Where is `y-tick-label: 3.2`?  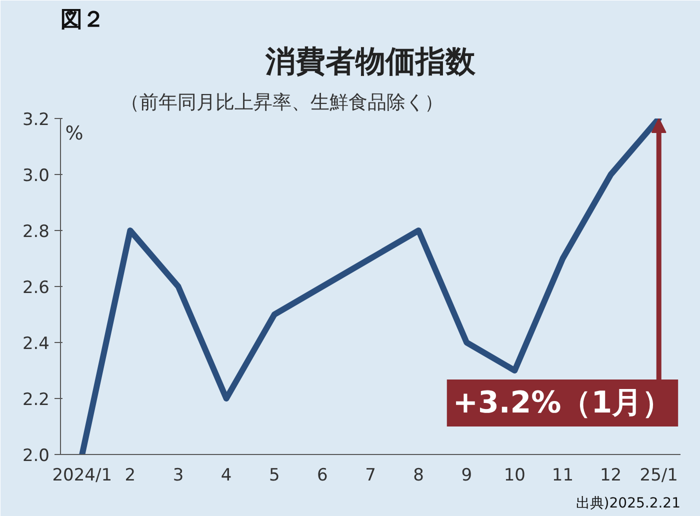 y-tick-label: 3.2 is located at coordinates (36, 120).